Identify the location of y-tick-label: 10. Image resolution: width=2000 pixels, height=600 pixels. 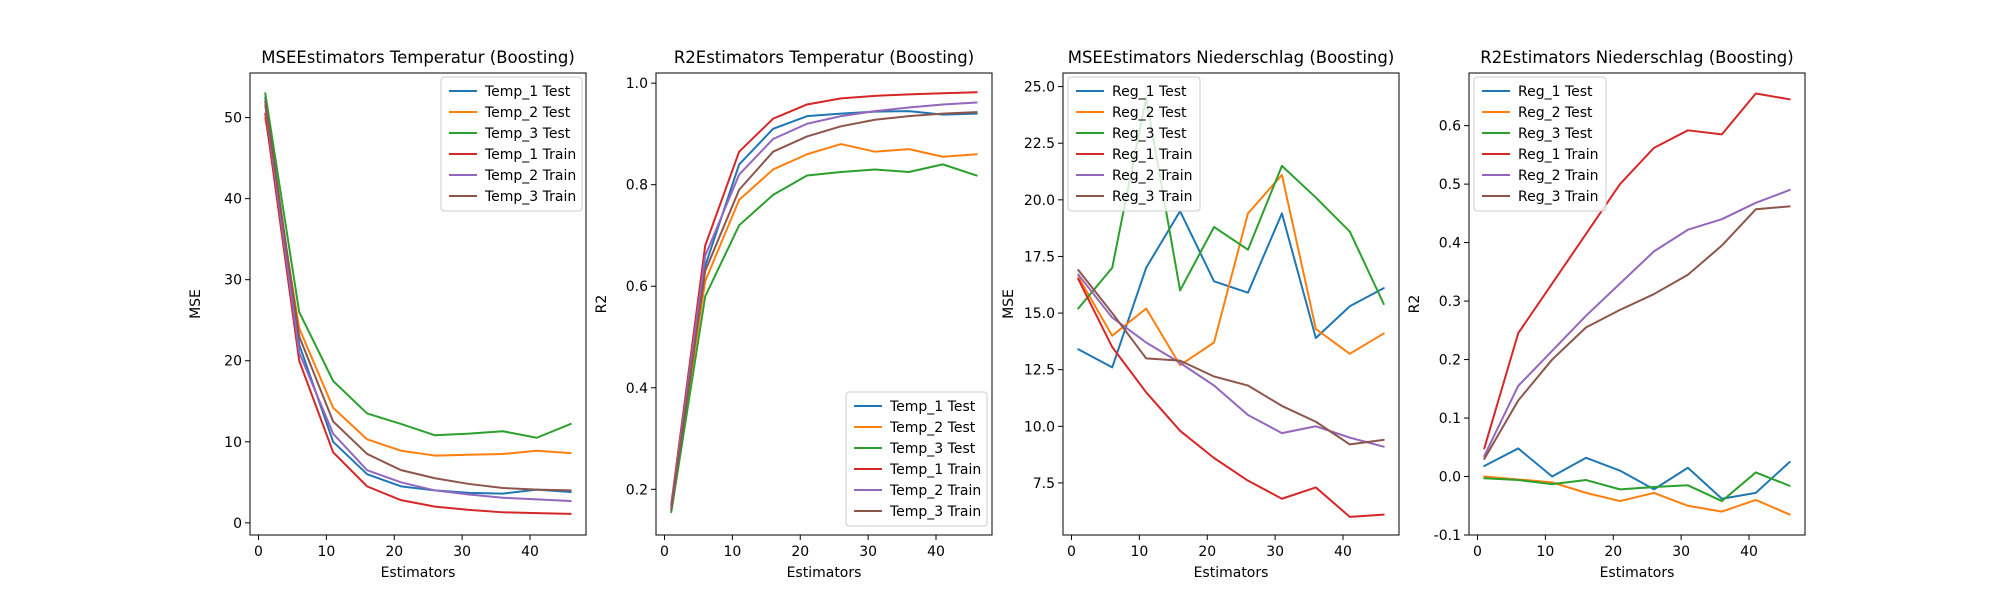
(233, 443).